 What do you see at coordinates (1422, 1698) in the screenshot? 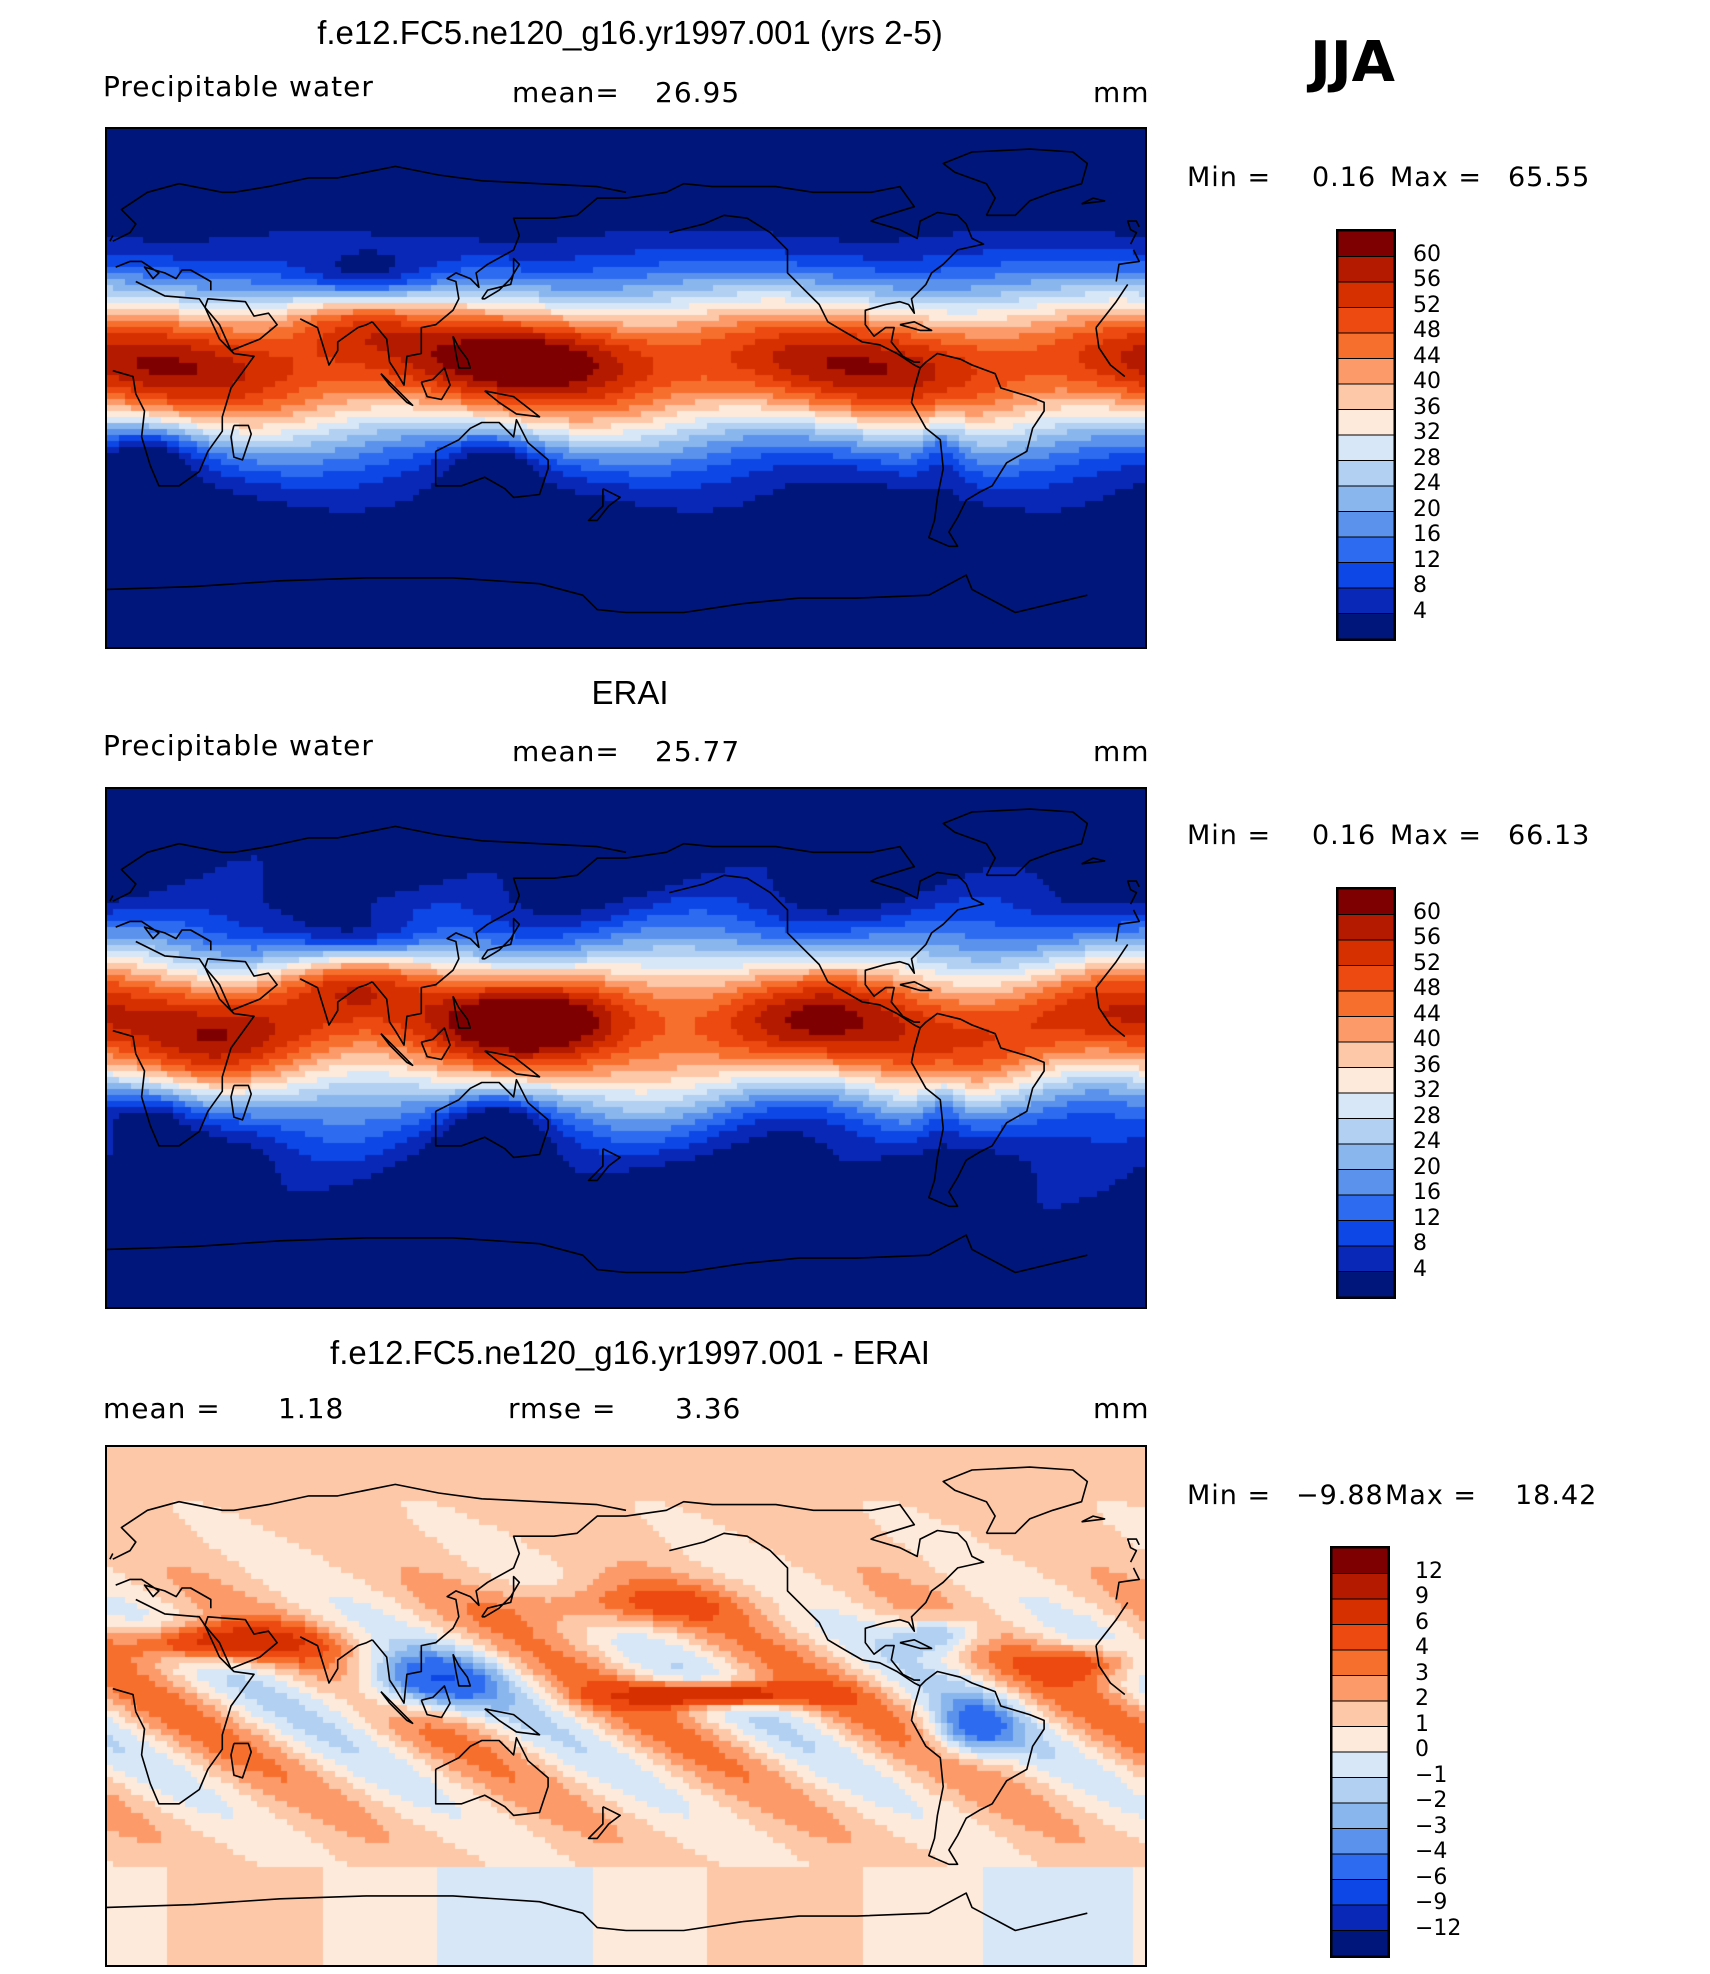
I see `colorbar-tick-label: 2` at bounding box center [1422, 1698].